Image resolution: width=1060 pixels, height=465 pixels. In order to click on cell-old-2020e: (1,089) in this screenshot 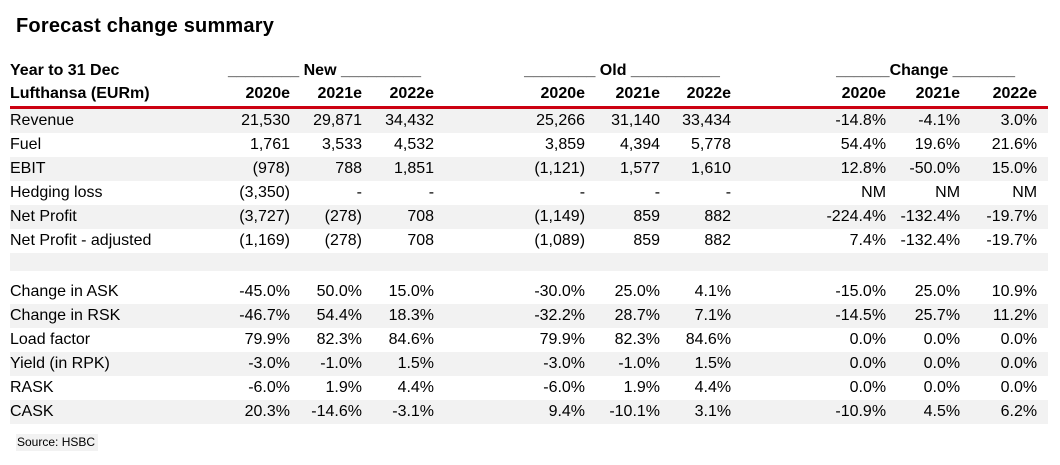, I will do `click(560, 240)`.